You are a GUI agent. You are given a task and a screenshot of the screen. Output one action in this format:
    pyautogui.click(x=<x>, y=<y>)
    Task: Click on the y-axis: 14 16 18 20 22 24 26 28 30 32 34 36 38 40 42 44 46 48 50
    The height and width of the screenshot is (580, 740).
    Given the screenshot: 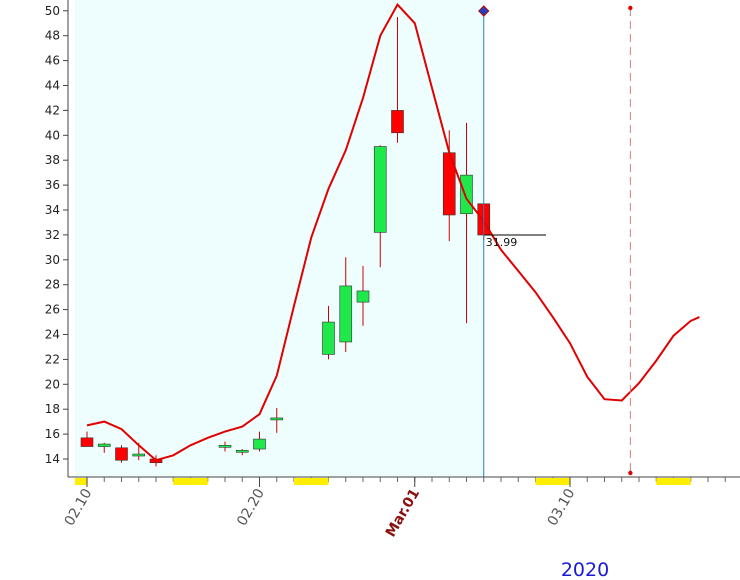 What is the action you would take?
    pyautogui.click(x=57, y=238)
    